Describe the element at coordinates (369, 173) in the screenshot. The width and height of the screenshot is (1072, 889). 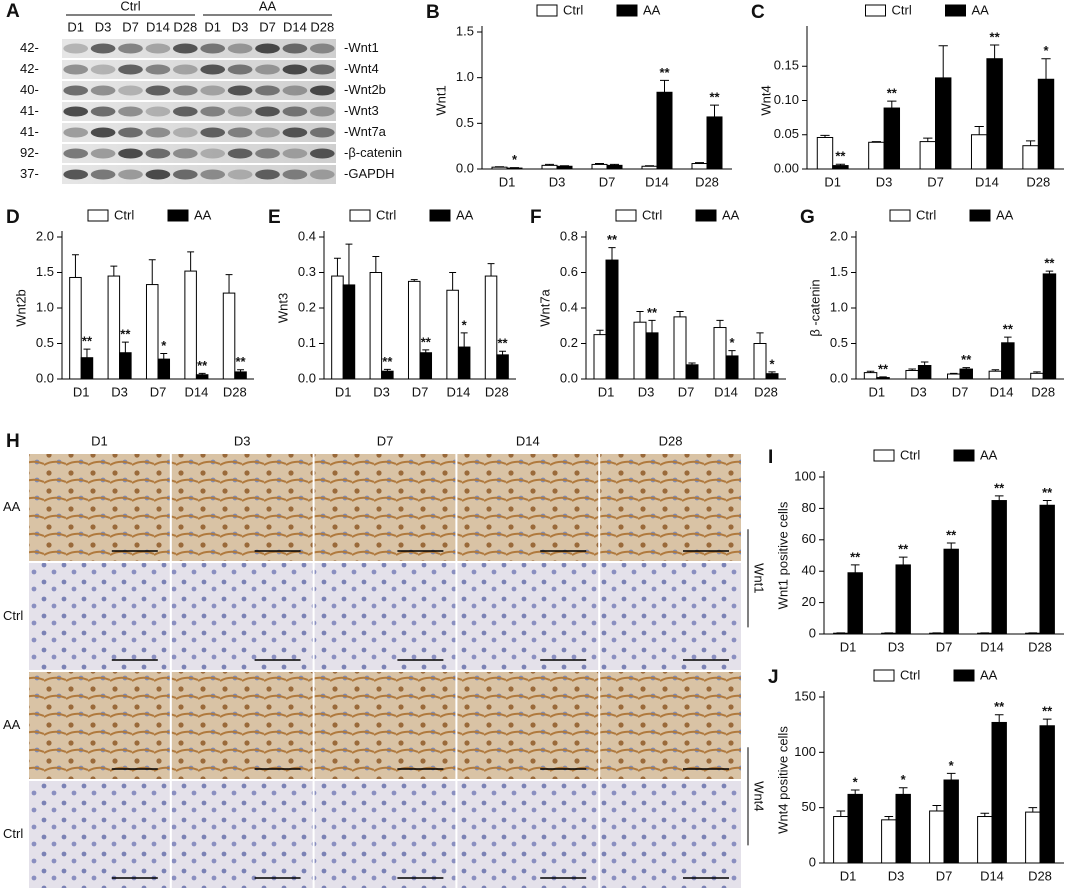
I see `band-label: -GAPDH` at that location.